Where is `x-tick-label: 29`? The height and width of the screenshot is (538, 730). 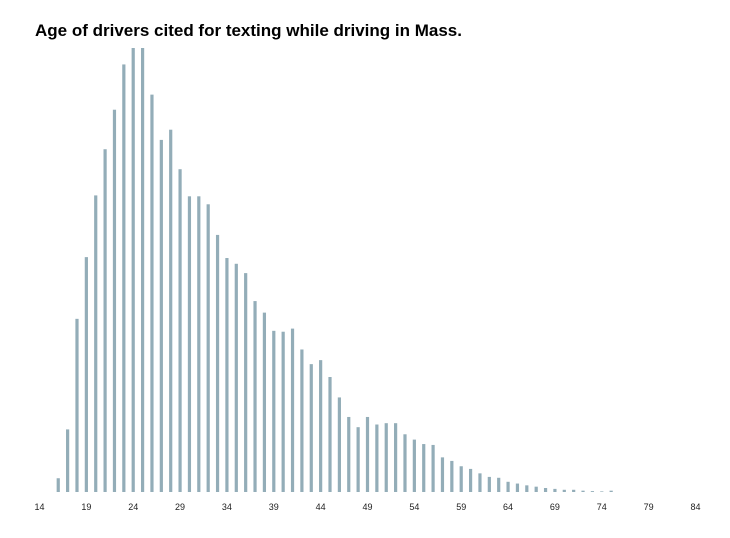
x-tick-label: 29 is located at coordinates (180, 507).